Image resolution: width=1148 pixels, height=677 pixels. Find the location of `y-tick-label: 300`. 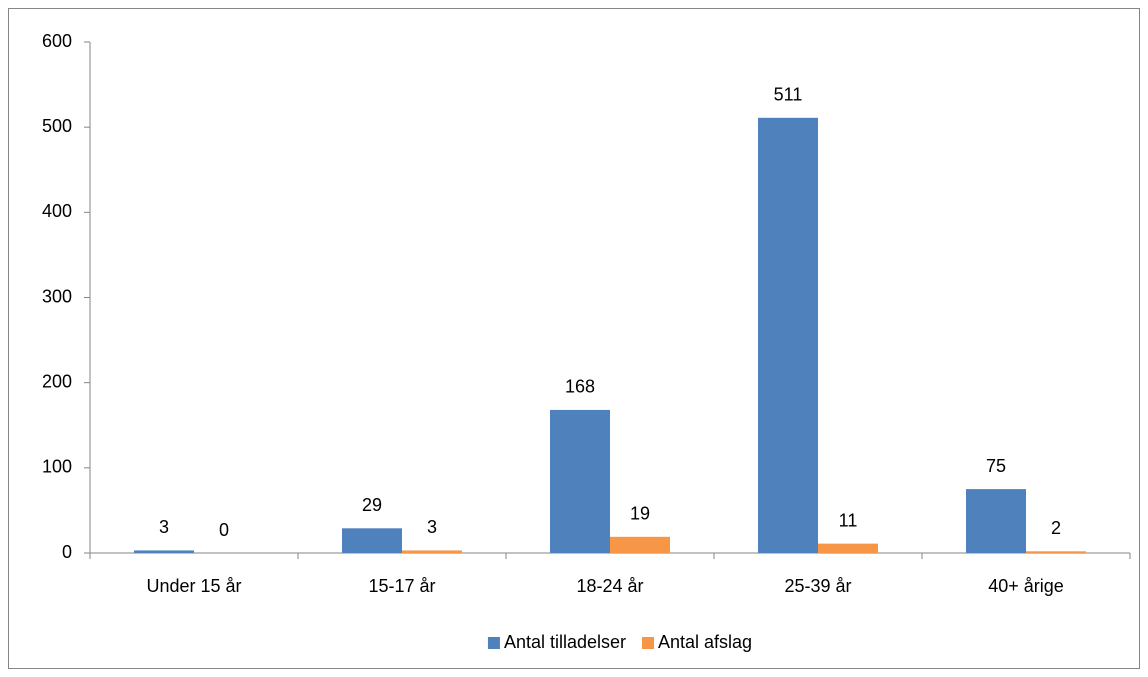

y-tick-label: 300 is located at coordinates (57, 296).